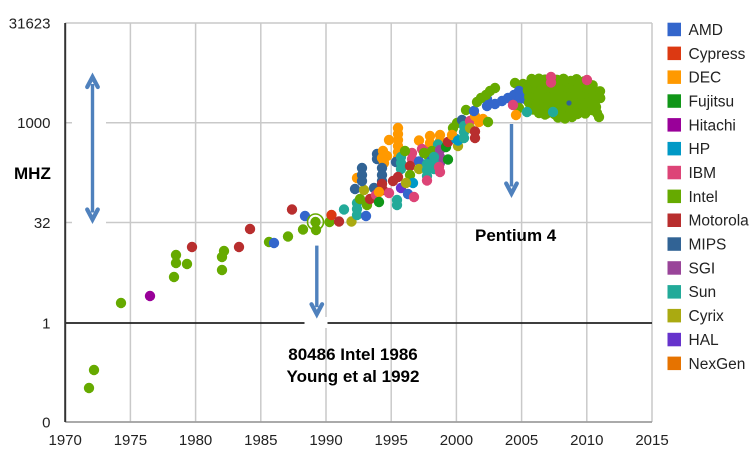  I want to click on svg-text: Cypress, so click(717, 54).